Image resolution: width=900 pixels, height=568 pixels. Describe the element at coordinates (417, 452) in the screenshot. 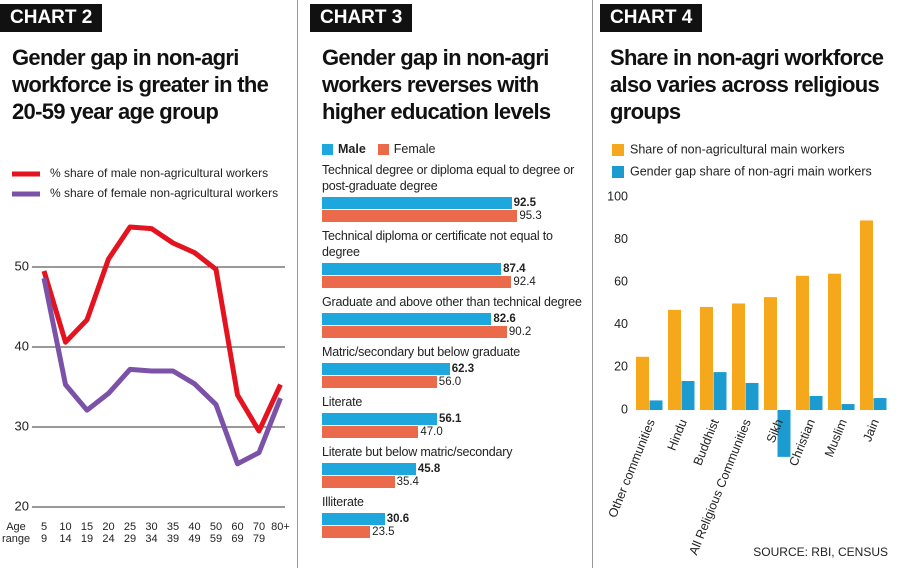

I see `category-label: Literate but below matric/secondary` at that location.